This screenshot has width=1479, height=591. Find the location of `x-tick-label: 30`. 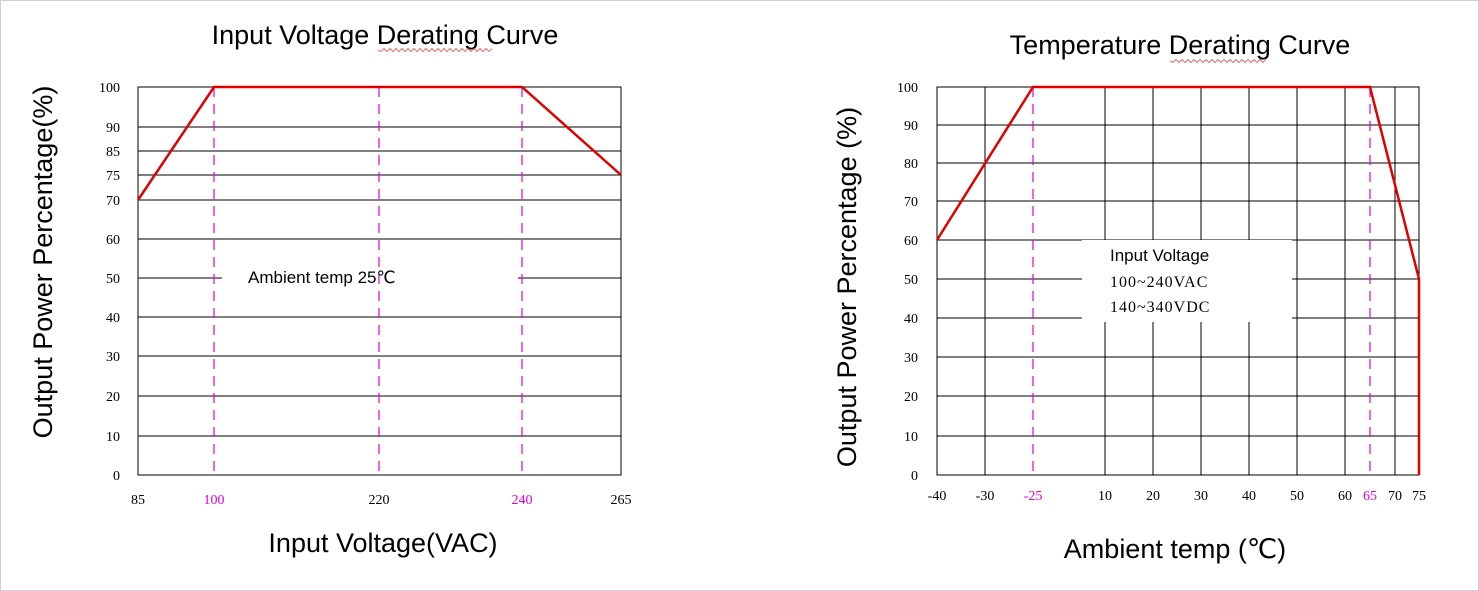

x-tick-label: 30 is located at coordinates (1201, 496).